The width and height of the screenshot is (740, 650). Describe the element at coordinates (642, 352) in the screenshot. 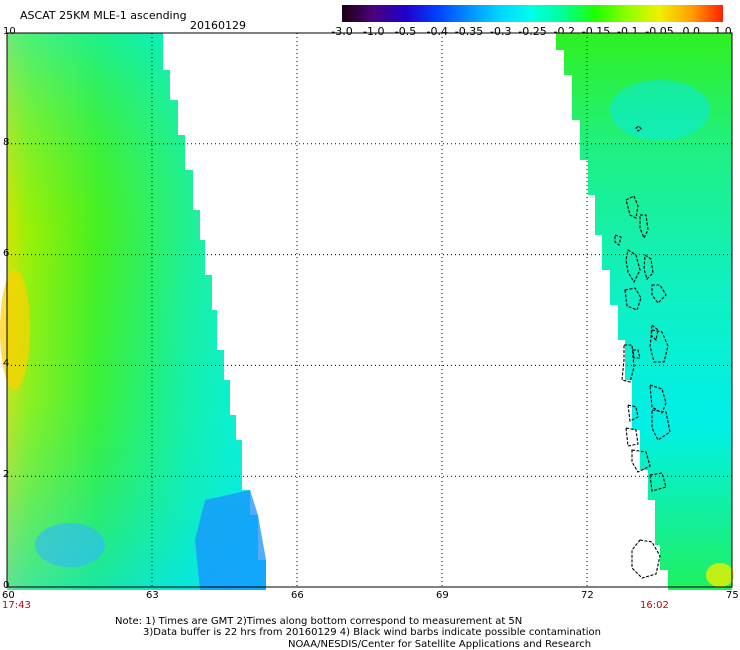

I see `coastline` at that location.